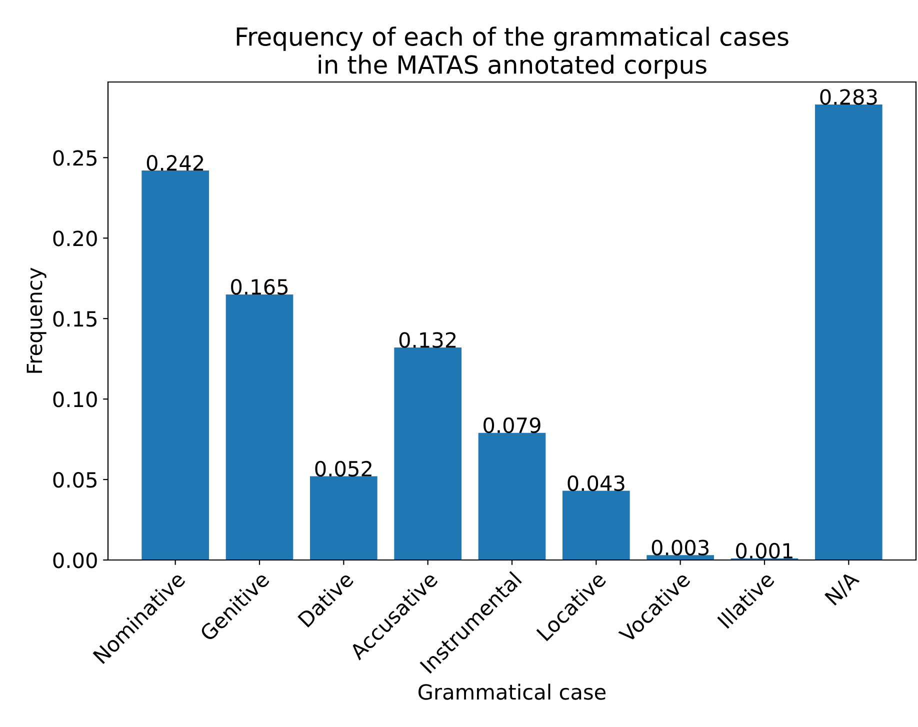 The image size is (918, 727). I want to click on data-label: 0.242, so click(175, 163).